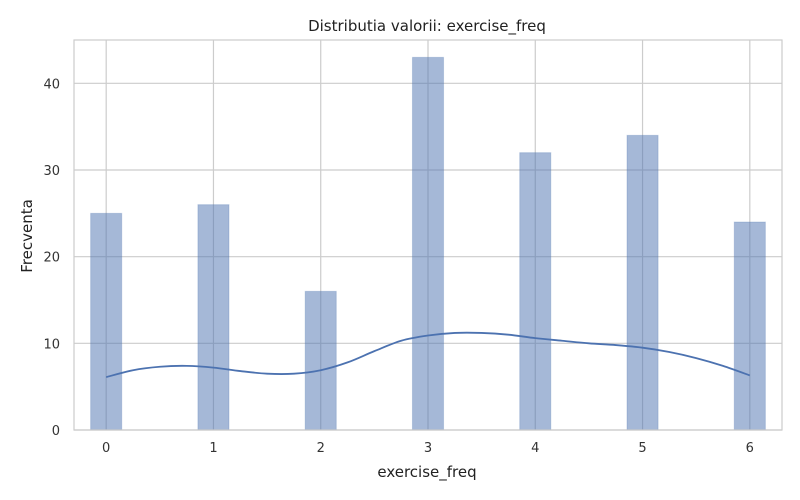 Image resolution: width=800 pixels, height=500 pixels. Describe the element at coordinates (51, 171) in the screenshot. I see `y-tick-label: 30` at that location.